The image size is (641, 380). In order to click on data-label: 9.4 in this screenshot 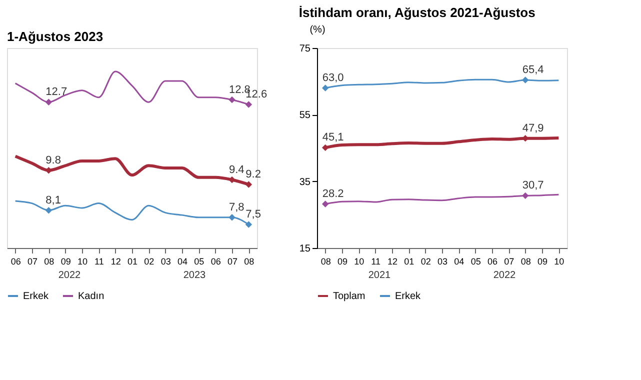, I will do `click(236, 170)`.